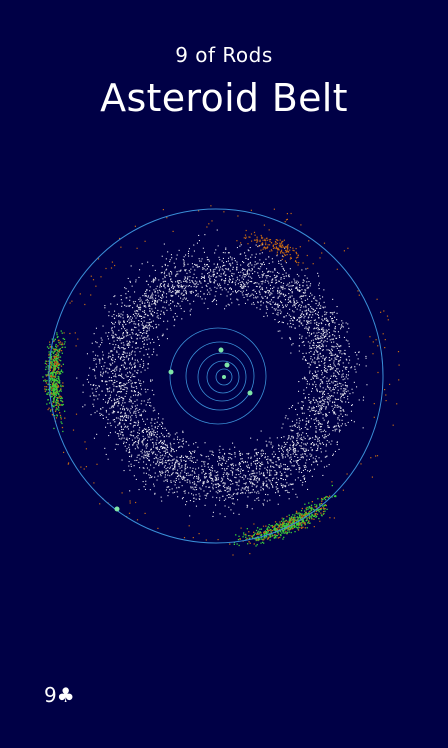  What do you see at coordinates (224, 377) in the screenshot?
I see `sun-marker` at bounding box center [224, 377].